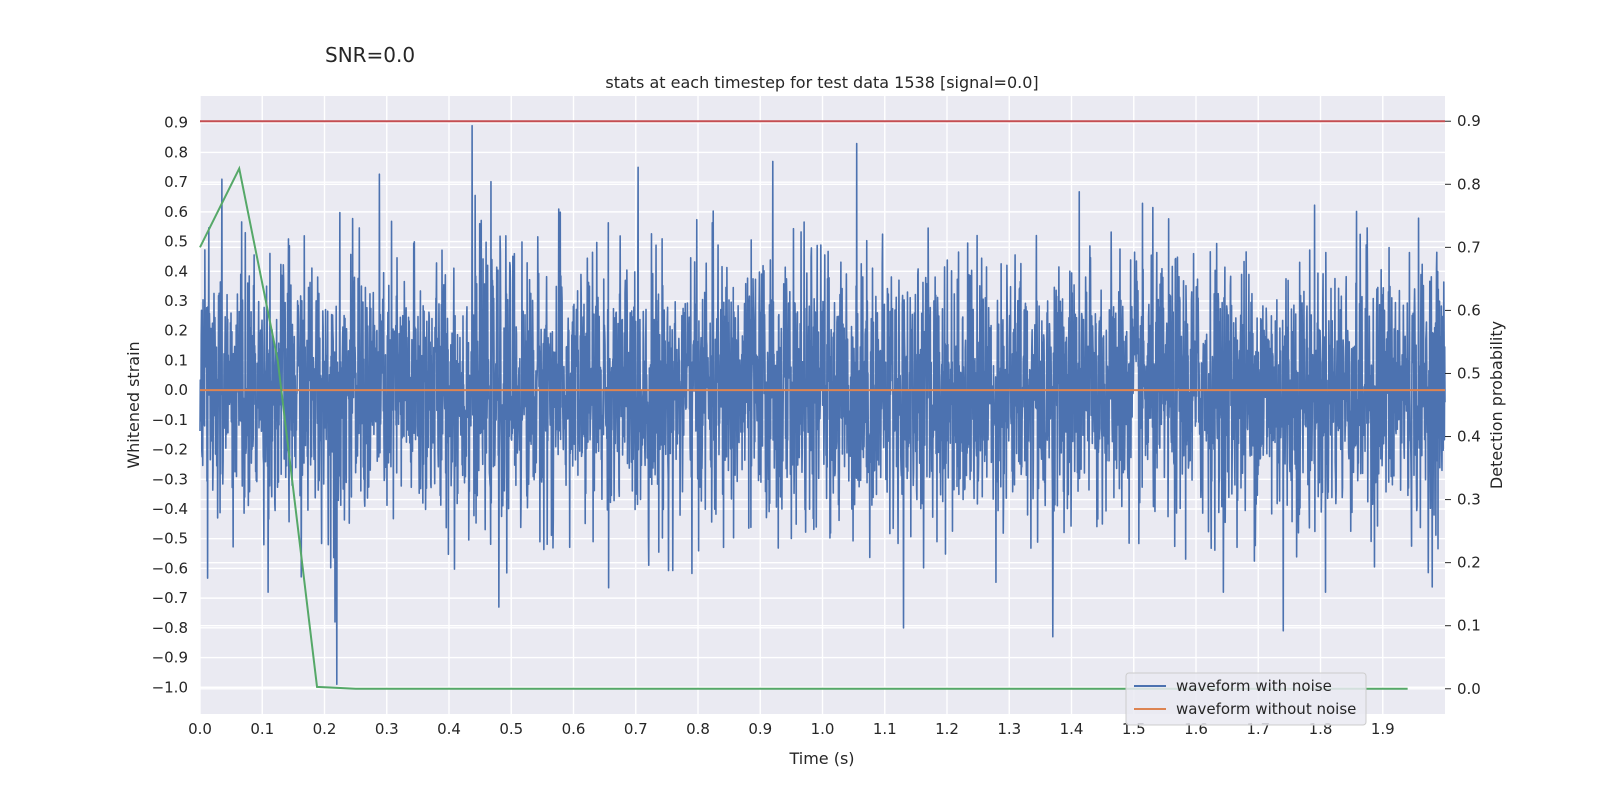 Image resolution: width=1600 pixels, height=800 pixels. What do you see at coordinates (1072, 729) in the screenshot?
I see `x-tick-label: 1.4` at bounding box center [1072, 729].